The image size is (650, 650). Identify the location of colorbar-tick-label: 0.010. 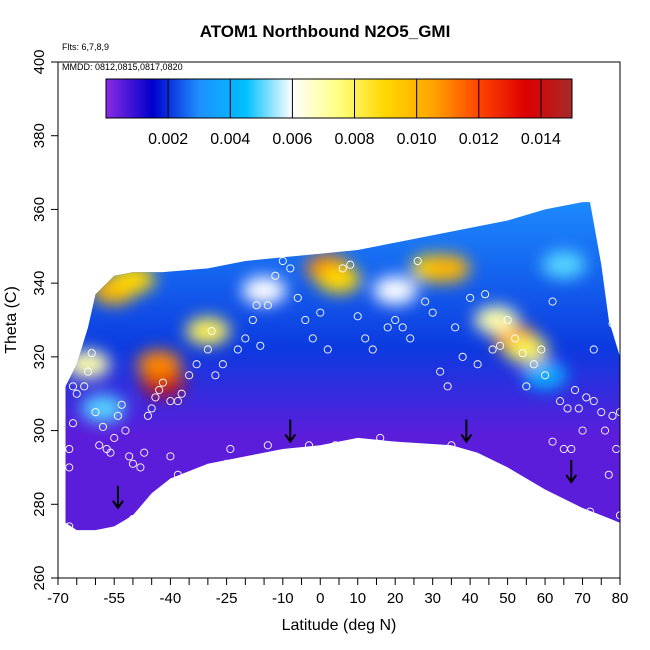
(417, 139).